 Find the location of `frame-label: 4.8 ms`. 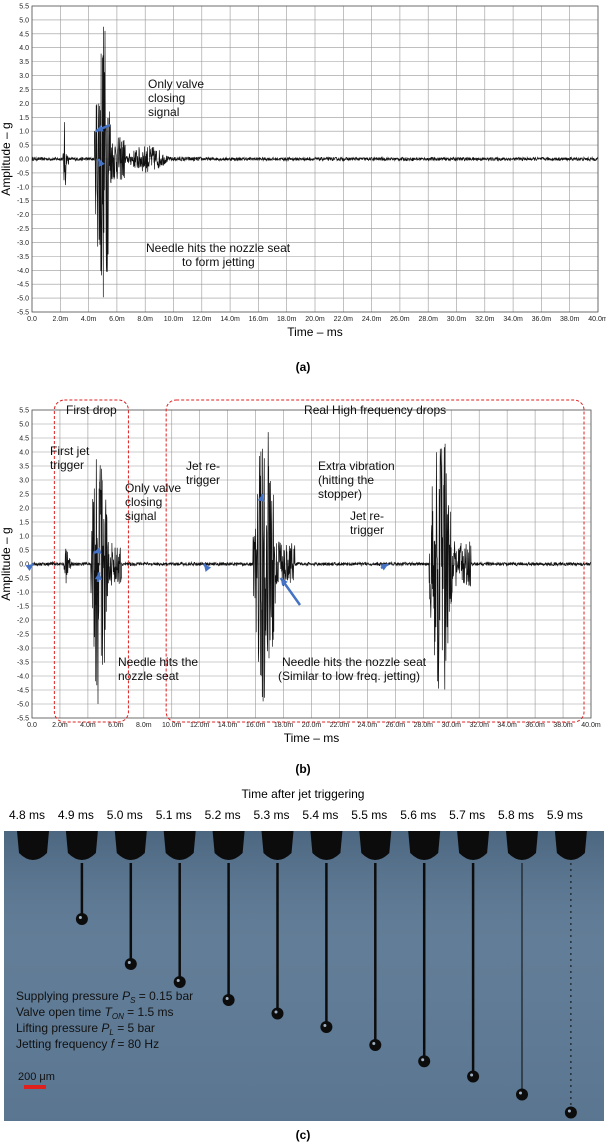

frame-label: 4.8 ms is located at coordinates (27, 815).